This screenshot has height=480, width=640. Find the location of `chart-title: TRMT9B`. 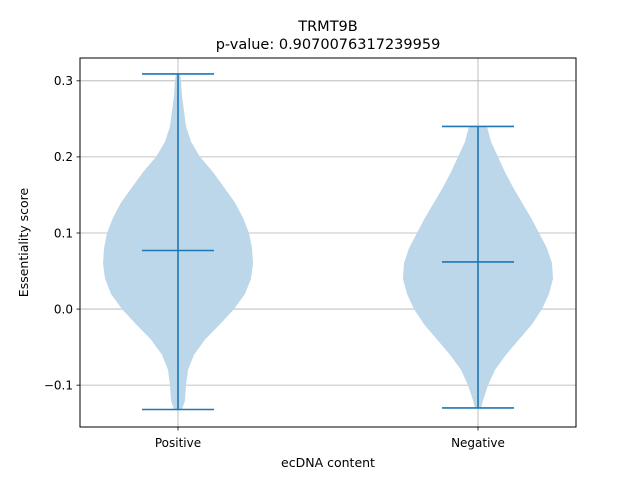

chart-title: TRMT9B is located at coordinates (327, 27).